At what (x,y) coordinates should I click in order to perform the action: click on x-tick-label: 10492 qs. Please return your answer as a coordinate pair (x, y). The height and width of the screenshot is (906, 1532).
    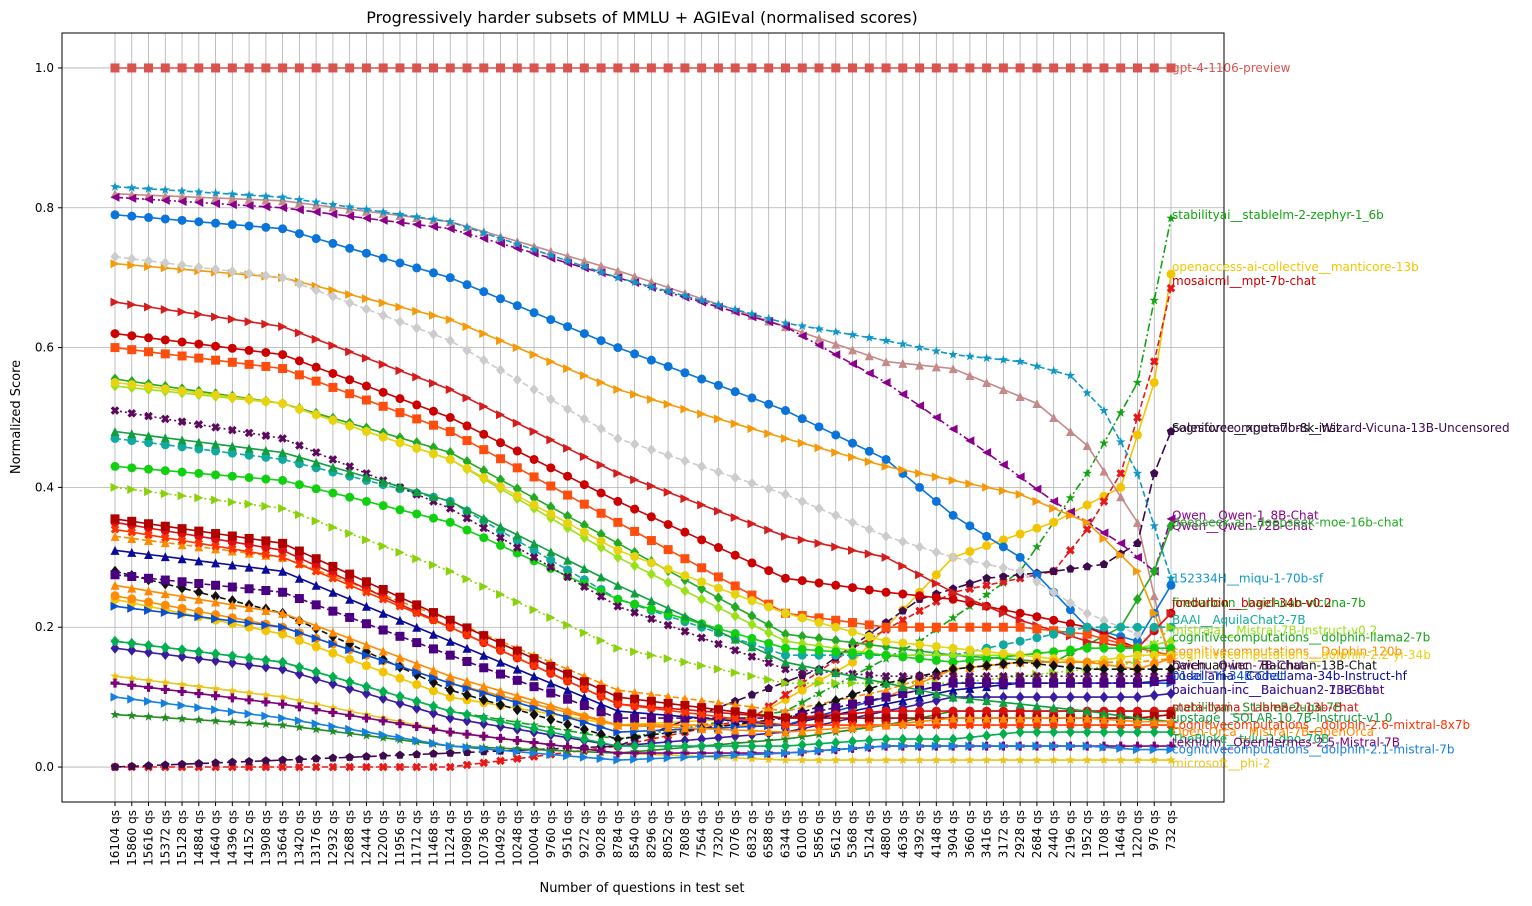
    Looking at the image, I should click on (501, 838).